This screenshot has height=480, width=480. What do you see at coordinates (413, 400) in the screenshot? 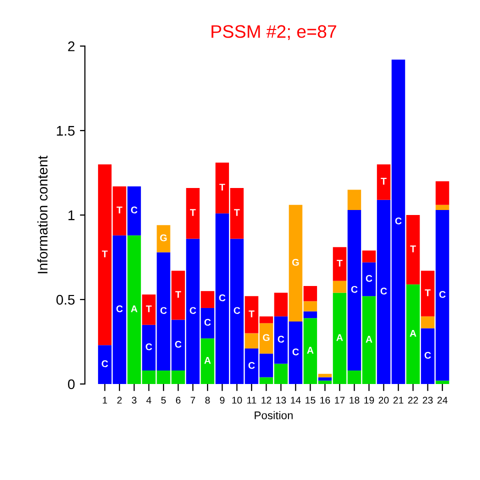
I see `x-tick-label: 22` at bounding box center [413, 400].